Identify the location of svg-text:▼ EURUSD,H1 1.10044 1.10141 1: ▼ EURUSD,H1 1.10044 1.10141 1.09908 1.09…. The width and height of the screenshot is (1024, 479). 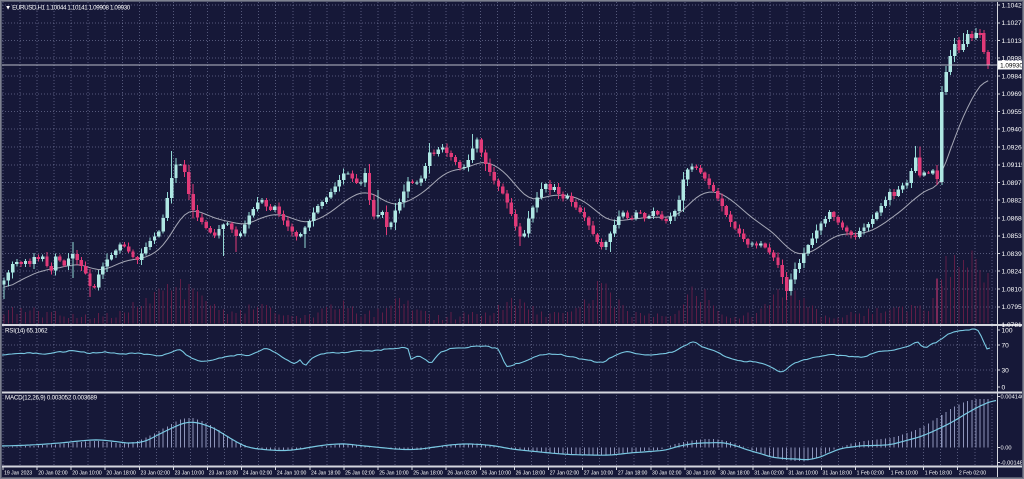
(68, 8).